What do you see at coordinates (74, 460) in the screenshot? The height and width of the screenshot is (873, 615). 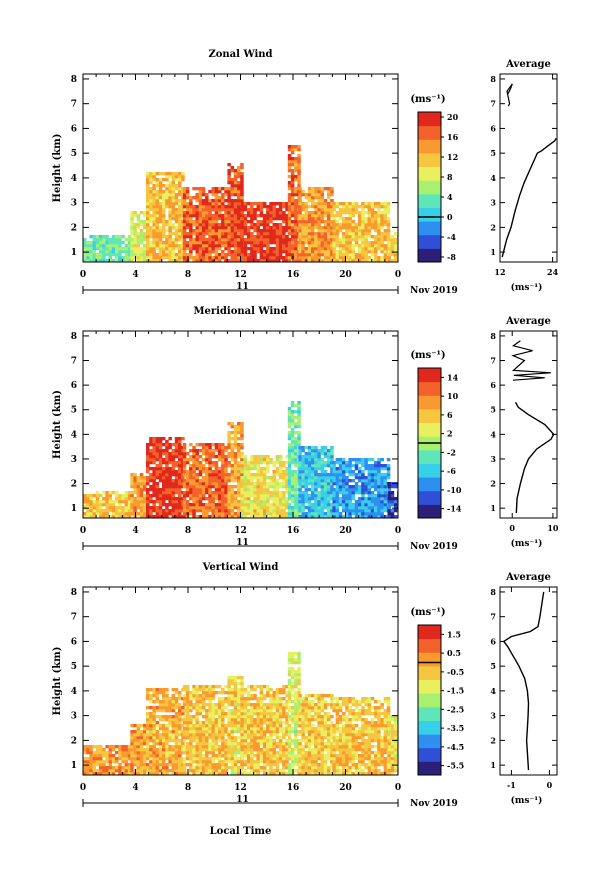 I see `y-tick-label: 3` at bounding box center [74, 460].